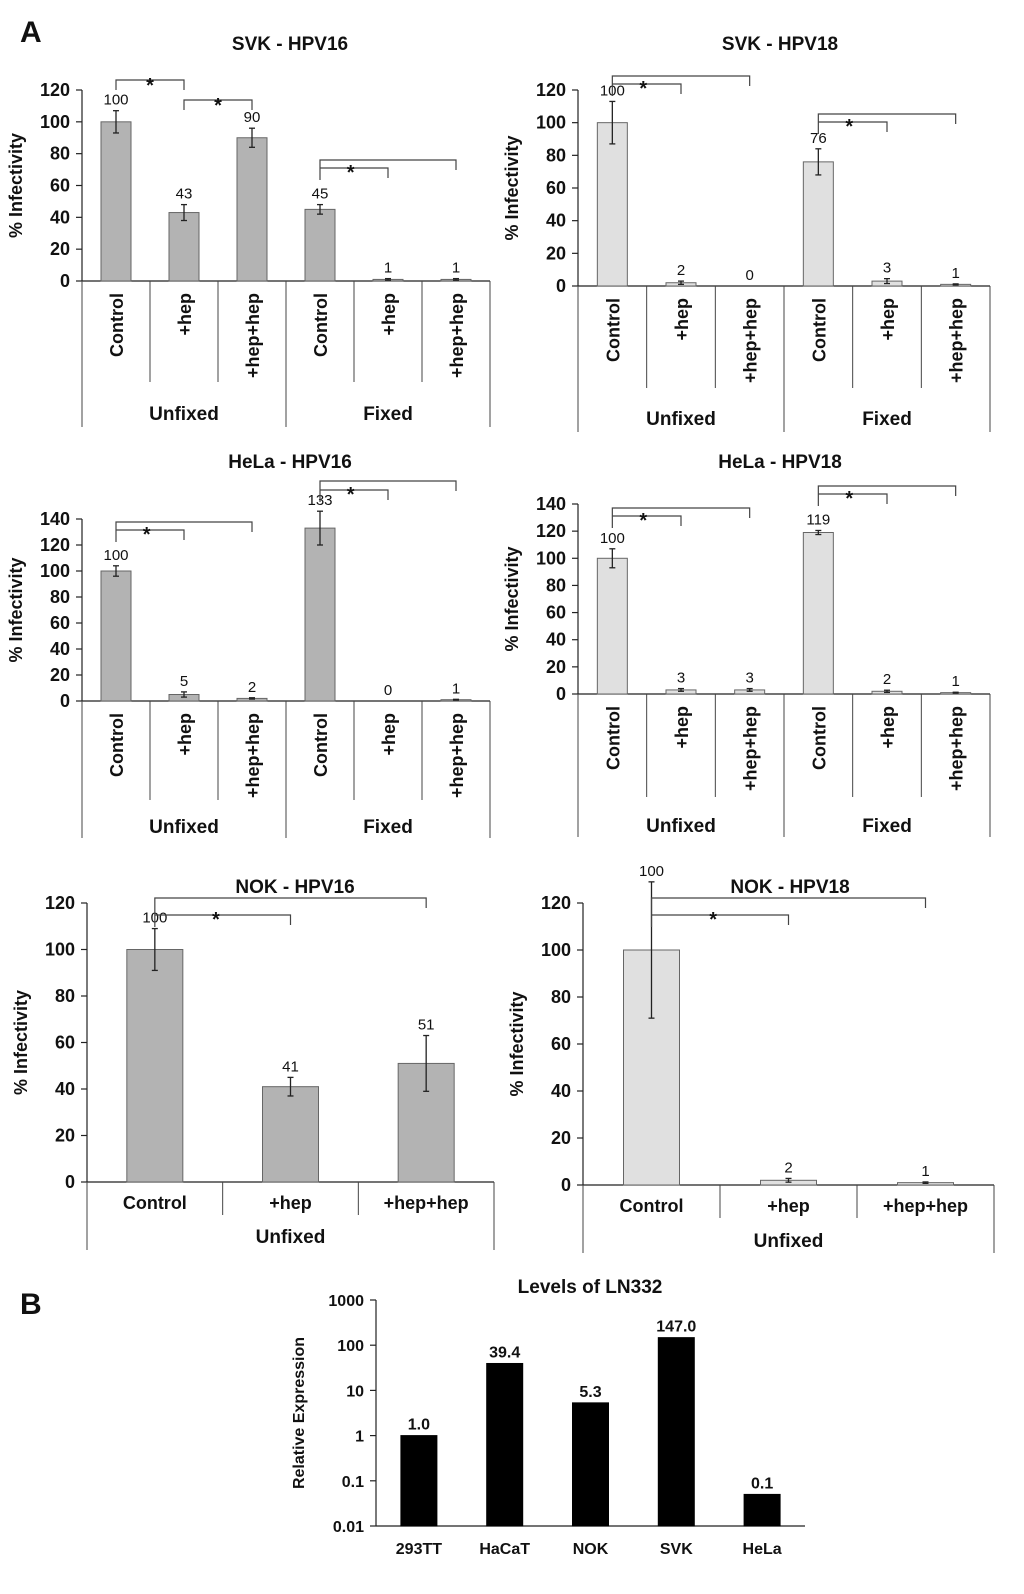 The width and height of the screenshot is (1024, 1594). I want to click on value-label: 0, so click(749, 275).